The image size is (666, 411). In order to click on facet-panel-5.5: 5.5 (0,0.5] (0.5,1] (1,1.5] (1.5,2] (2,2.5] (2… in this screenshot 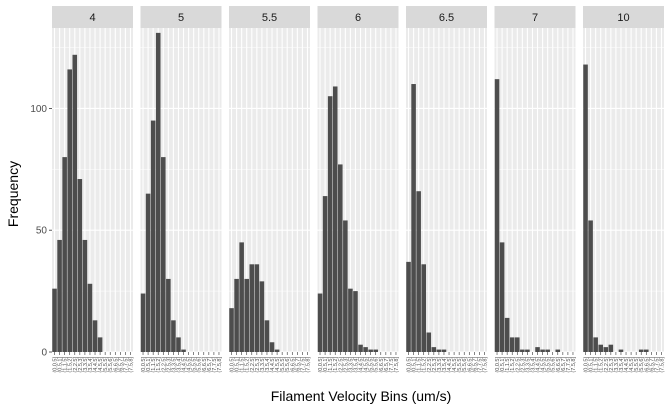, I will do `click(270, 189)`.